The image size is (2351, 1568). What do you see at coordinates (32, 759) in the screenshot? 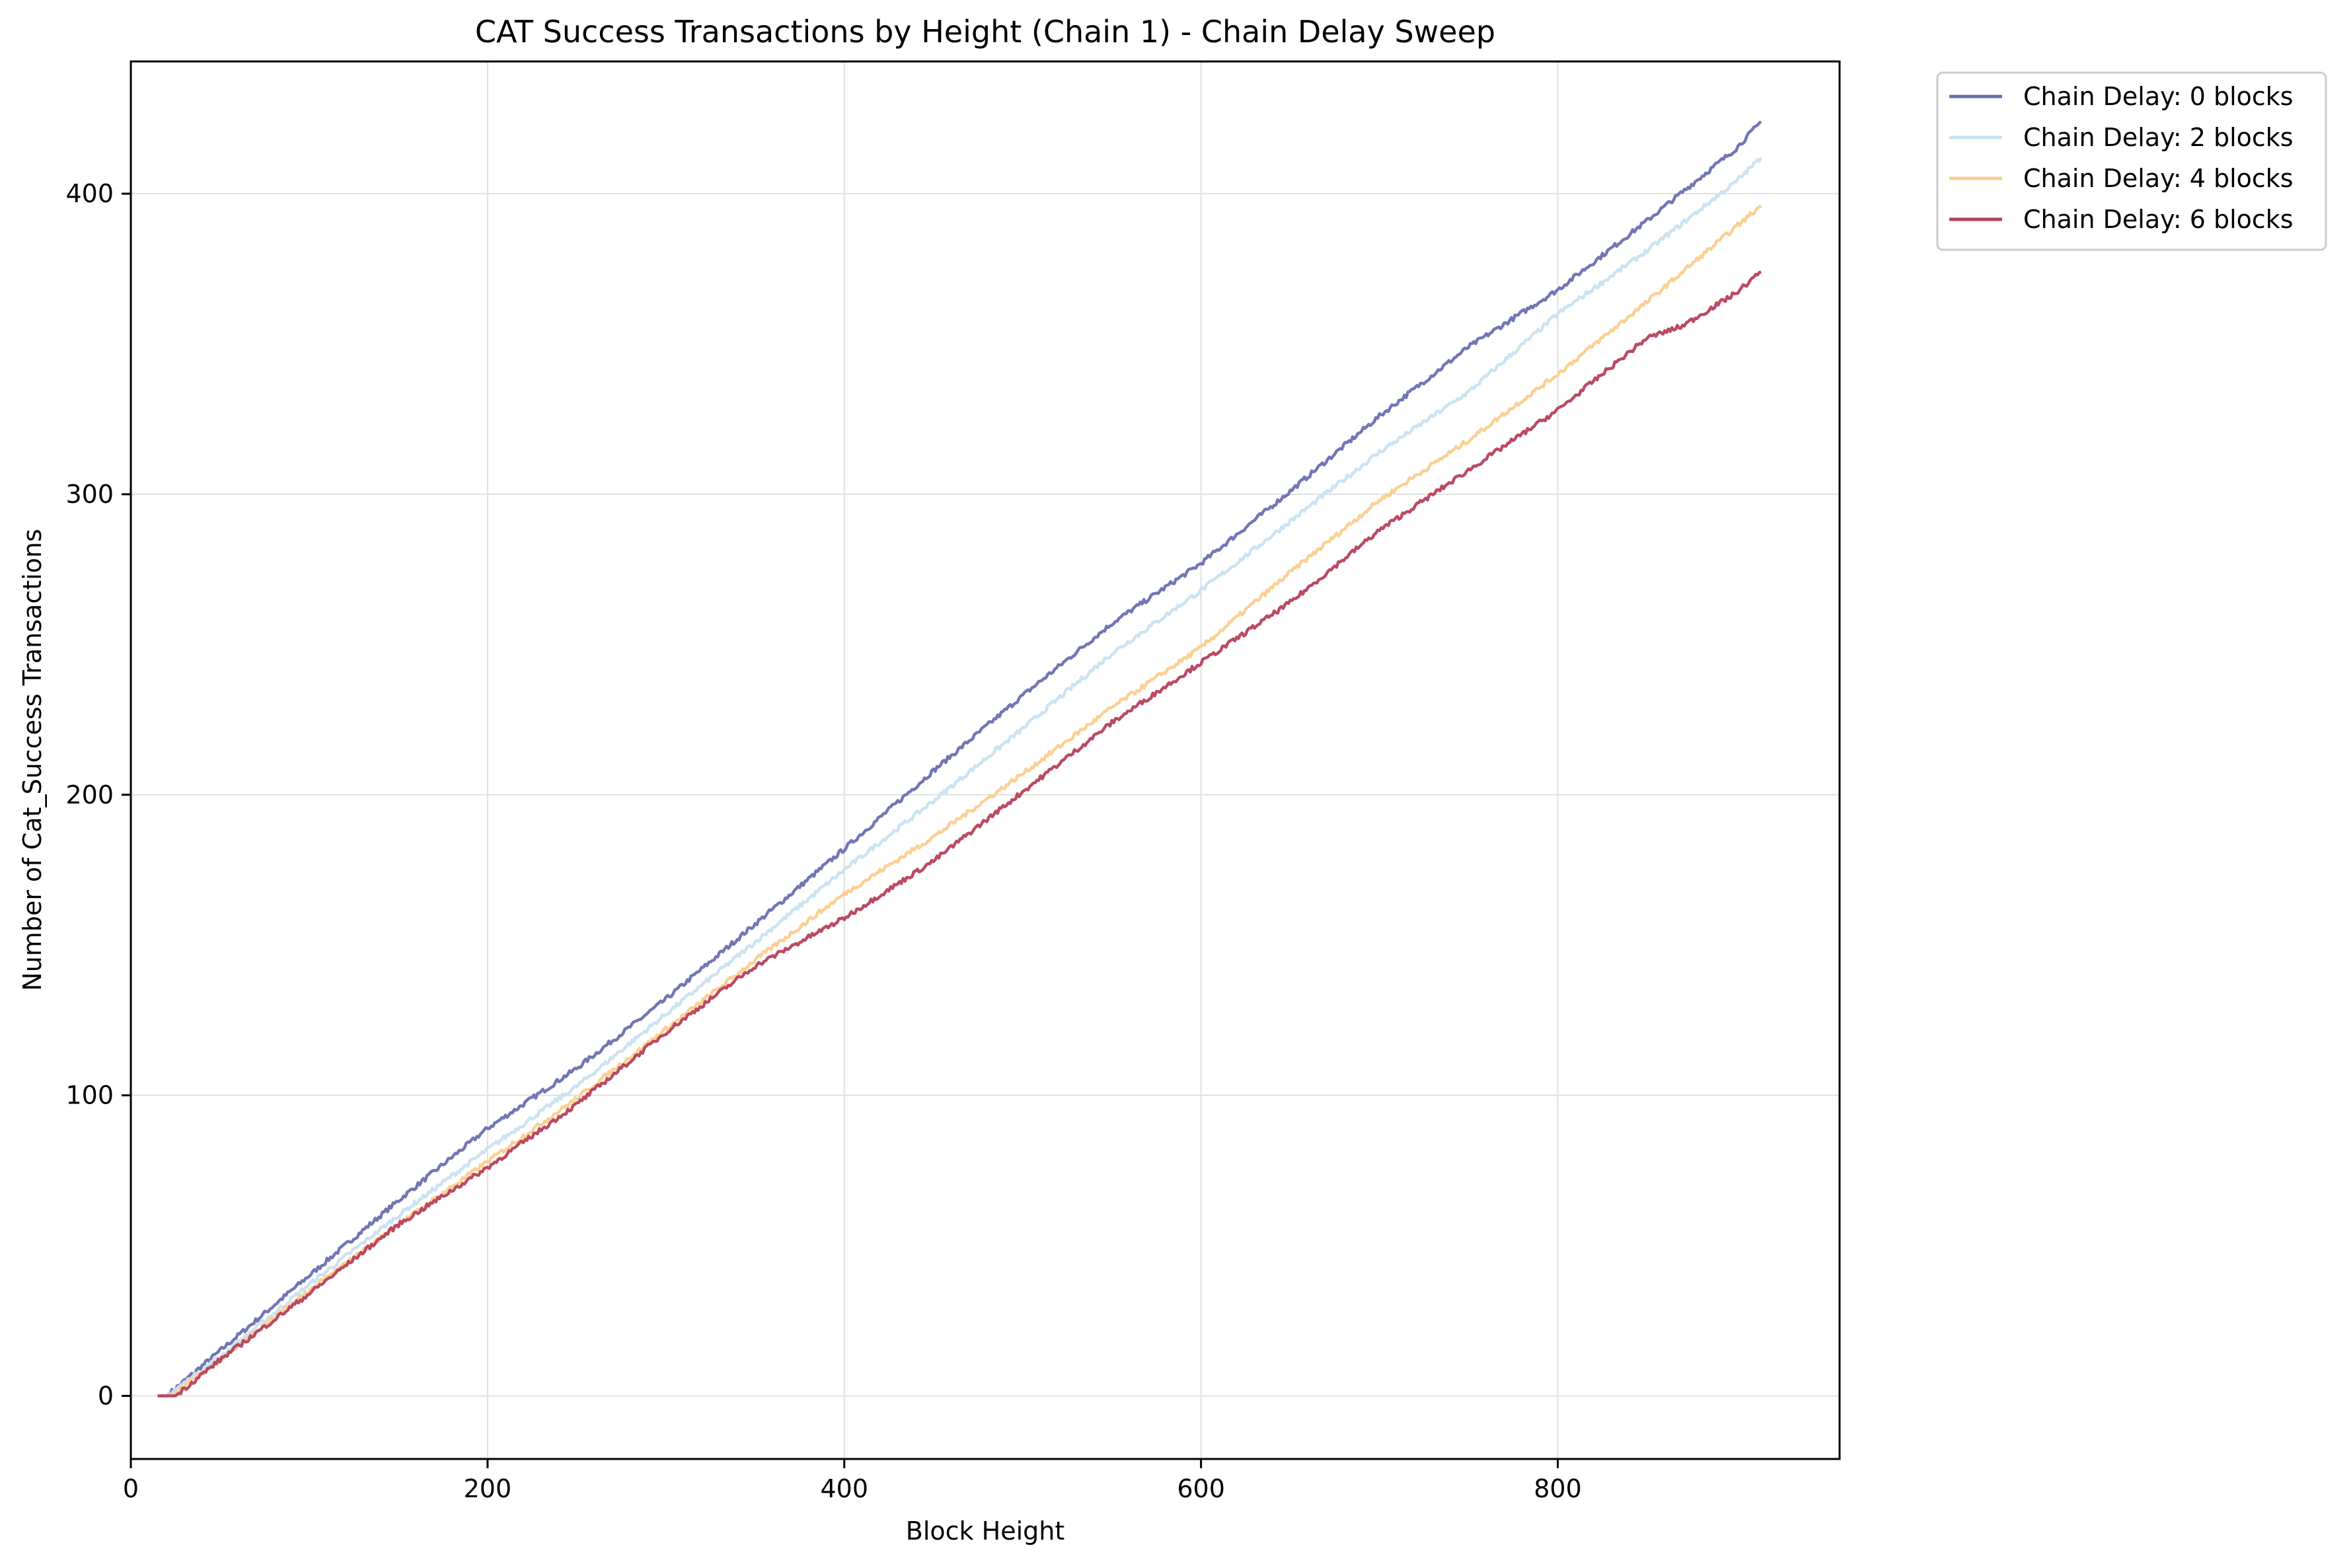
I see `y-axis-label: Number of Cat_Success Transactions` at bounding box center [32, 759].